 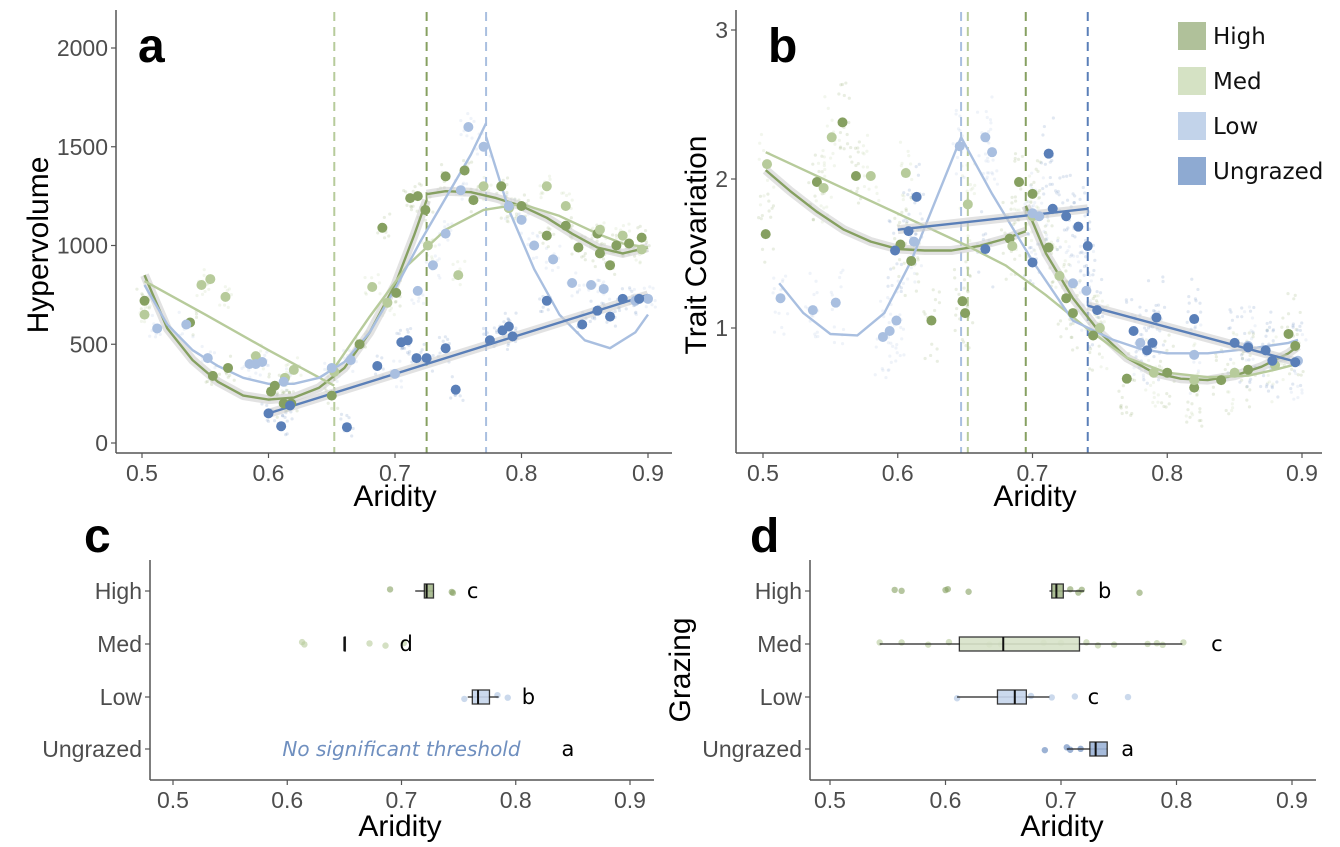 What do you see at coordinates (481, 697) in the screenshot?
I see `box-iqr` at bounding box center [481, 697].